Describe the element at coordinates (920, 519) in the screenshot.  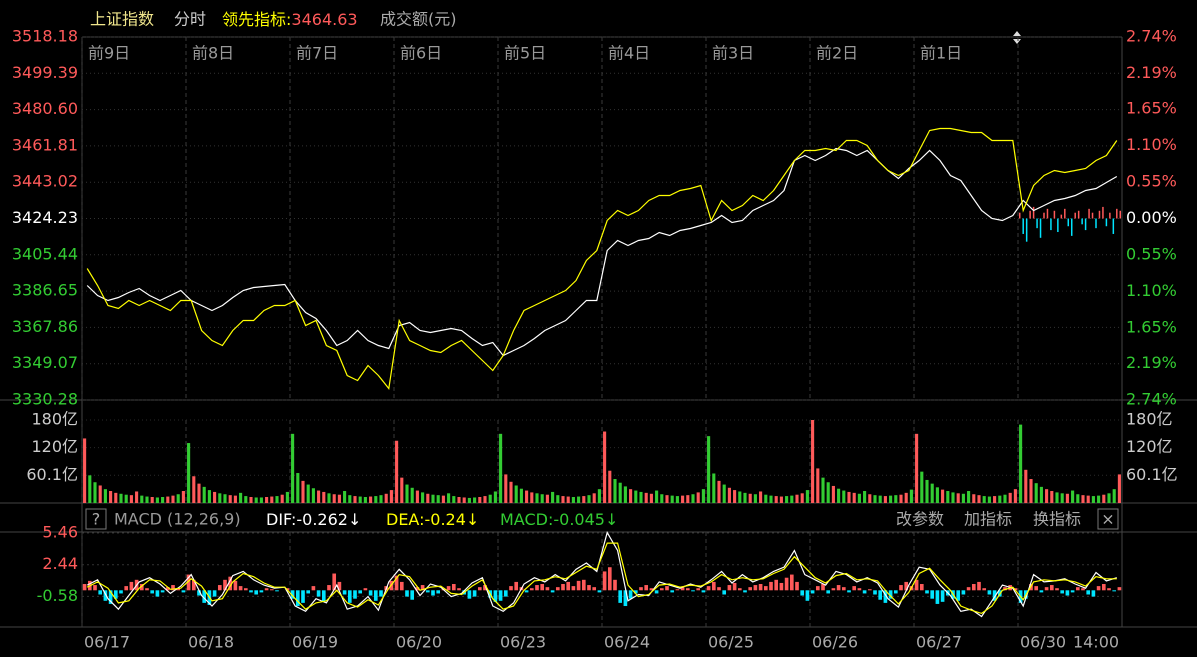
I see `toolbar-button: 改参数` at that location.